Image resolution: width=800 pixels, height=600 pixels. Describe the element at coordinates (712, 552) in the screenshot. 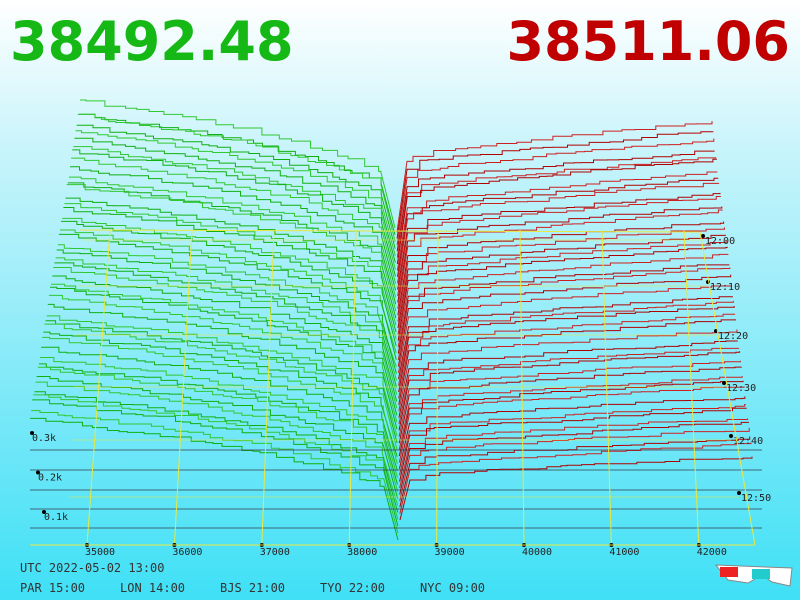

I see `price-label: 42000` at that location.